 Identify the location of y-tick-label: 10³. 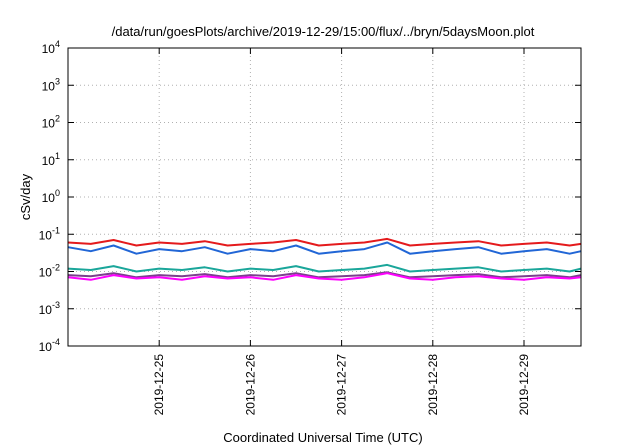
(51, 84).